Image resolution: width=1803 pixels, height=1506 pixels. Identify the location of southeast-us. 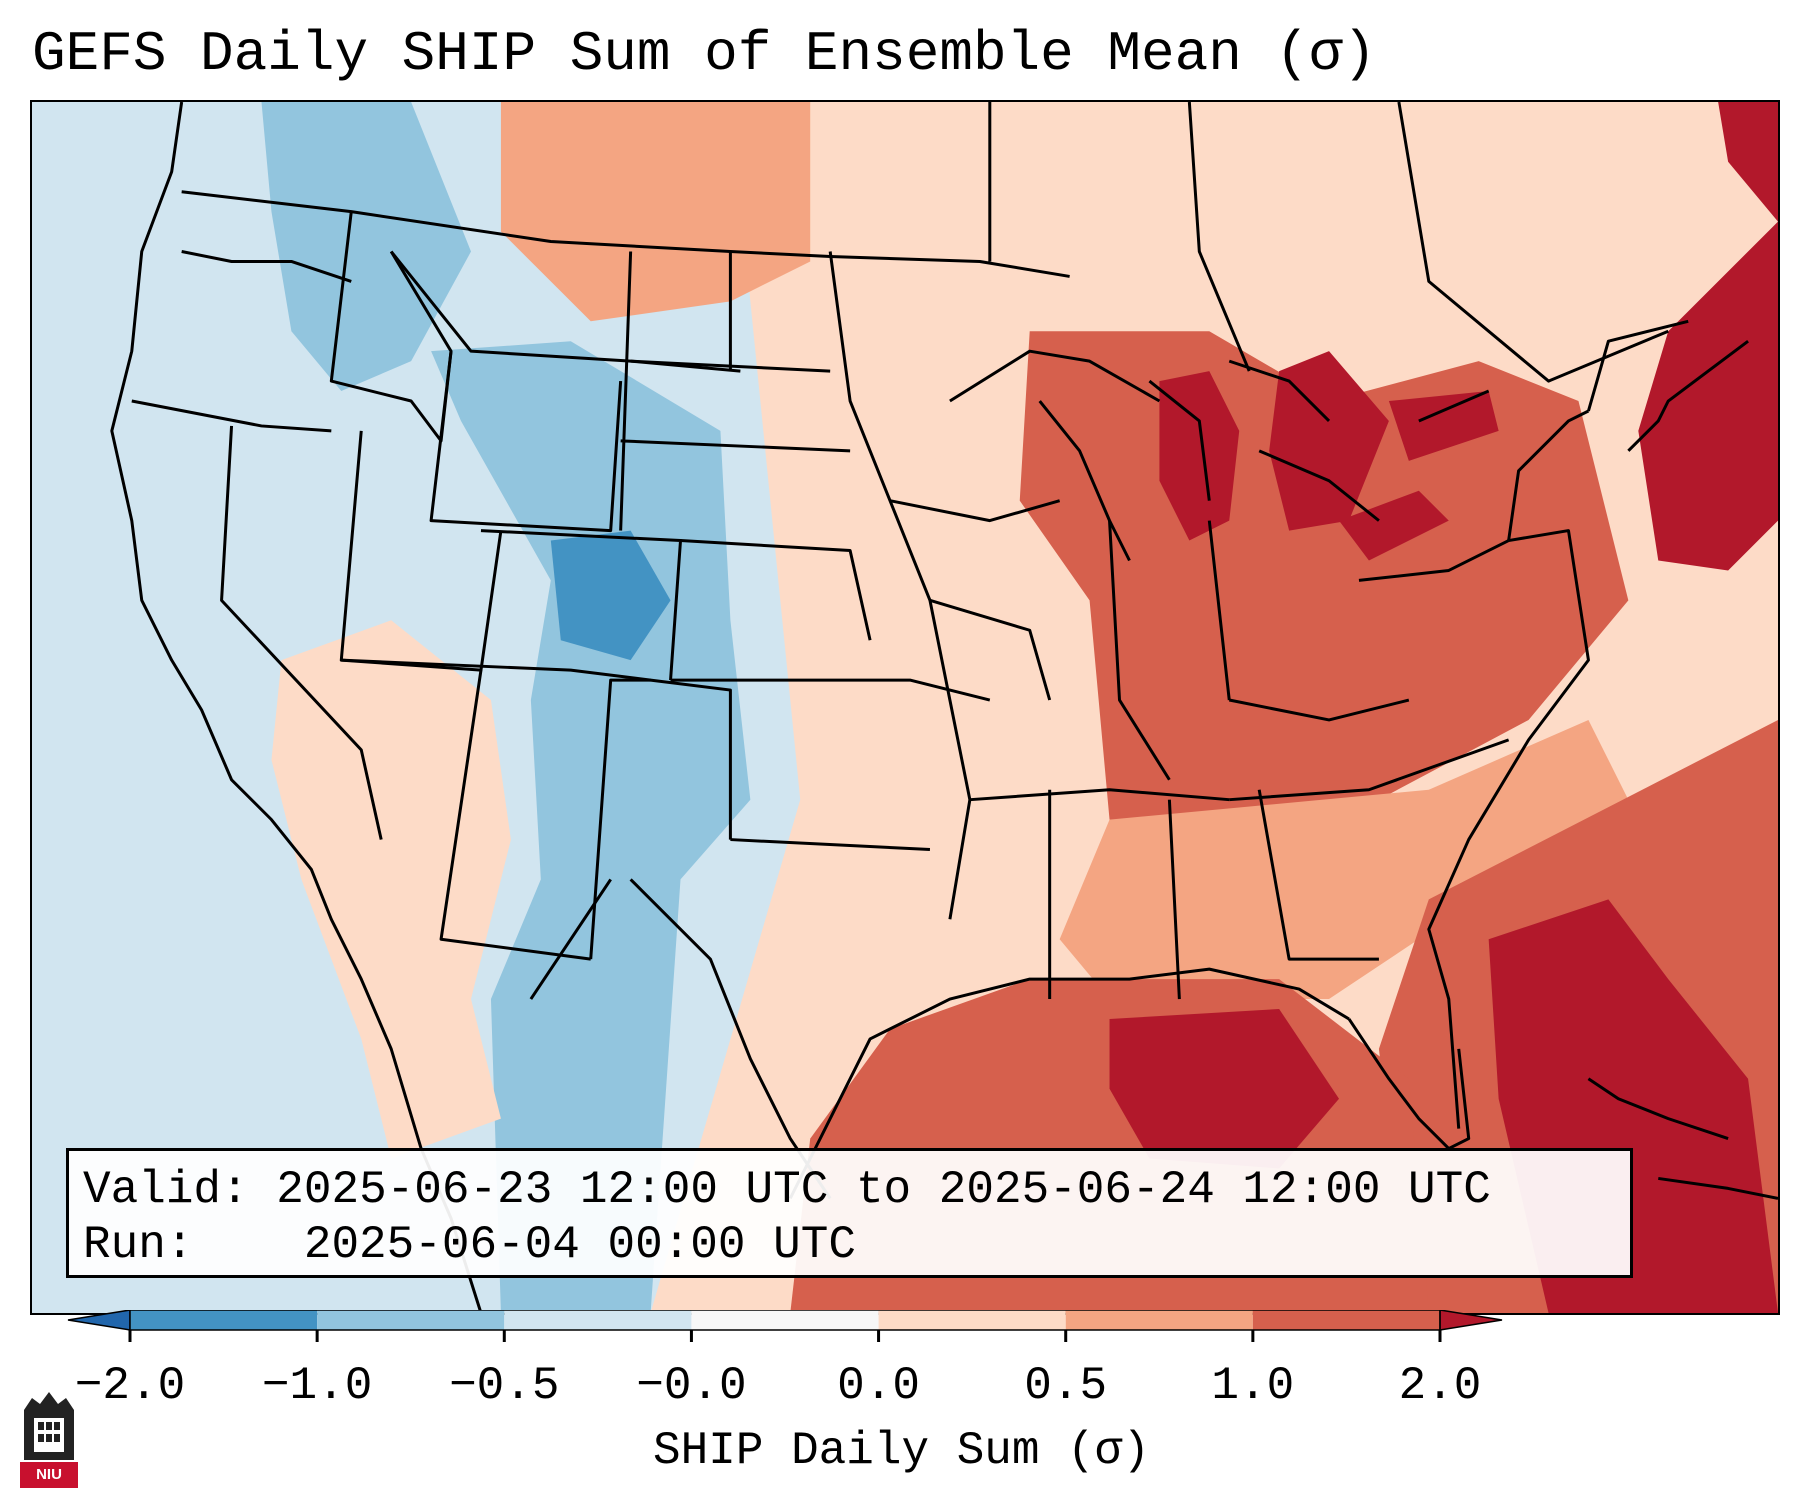
(1344, 859).